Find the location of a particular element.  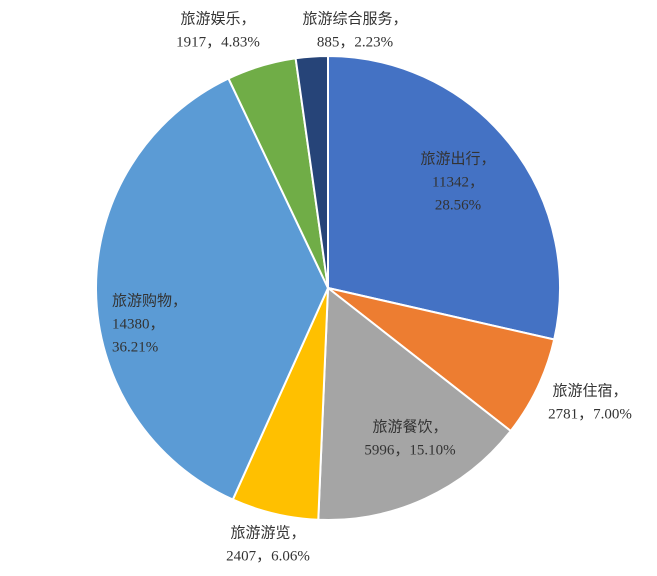

slice-label: 旅游游览， is located at coordinates (267, 532).